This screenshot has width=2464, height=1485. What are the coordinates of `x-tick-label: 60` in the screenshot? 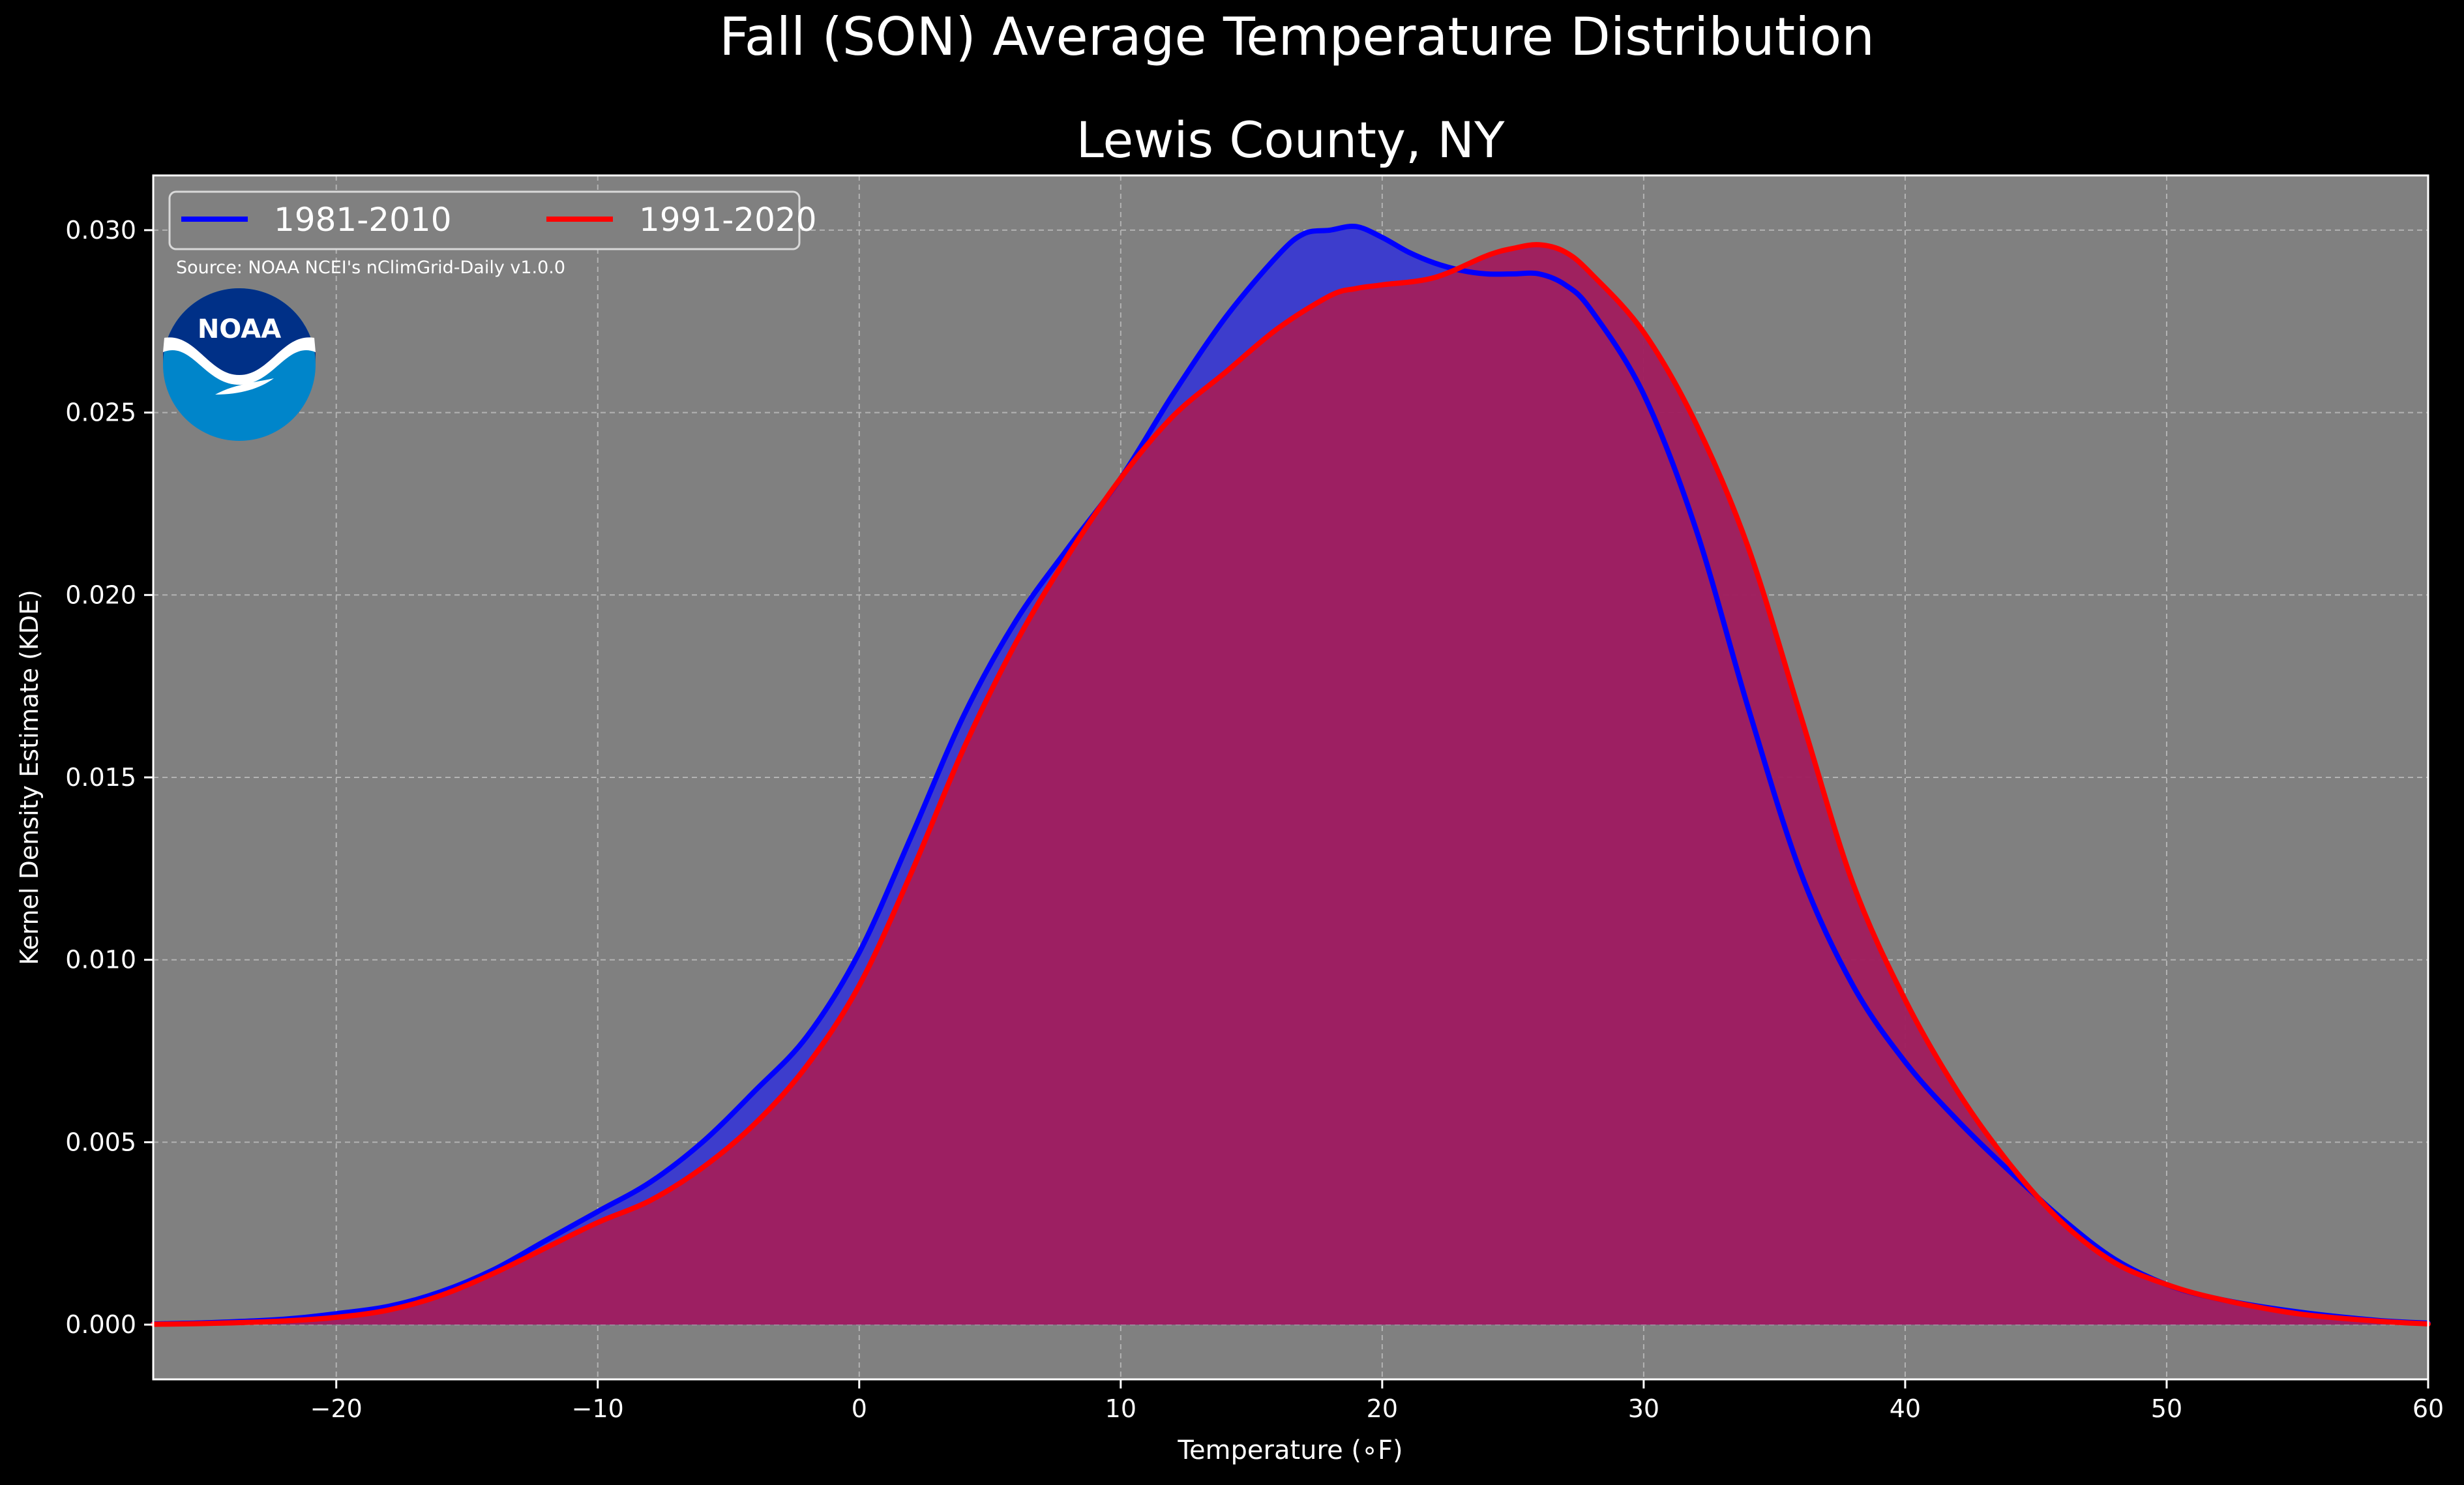 It's located at (2428, 1409).